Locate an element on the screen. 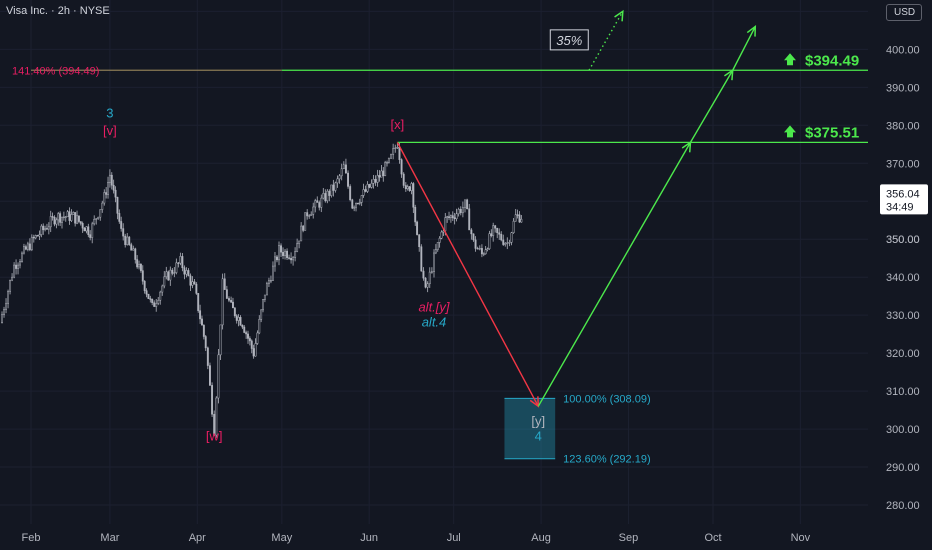 This screenshot has height=550, width=932. projection-arrowhead is located at coordinates (751, 31).